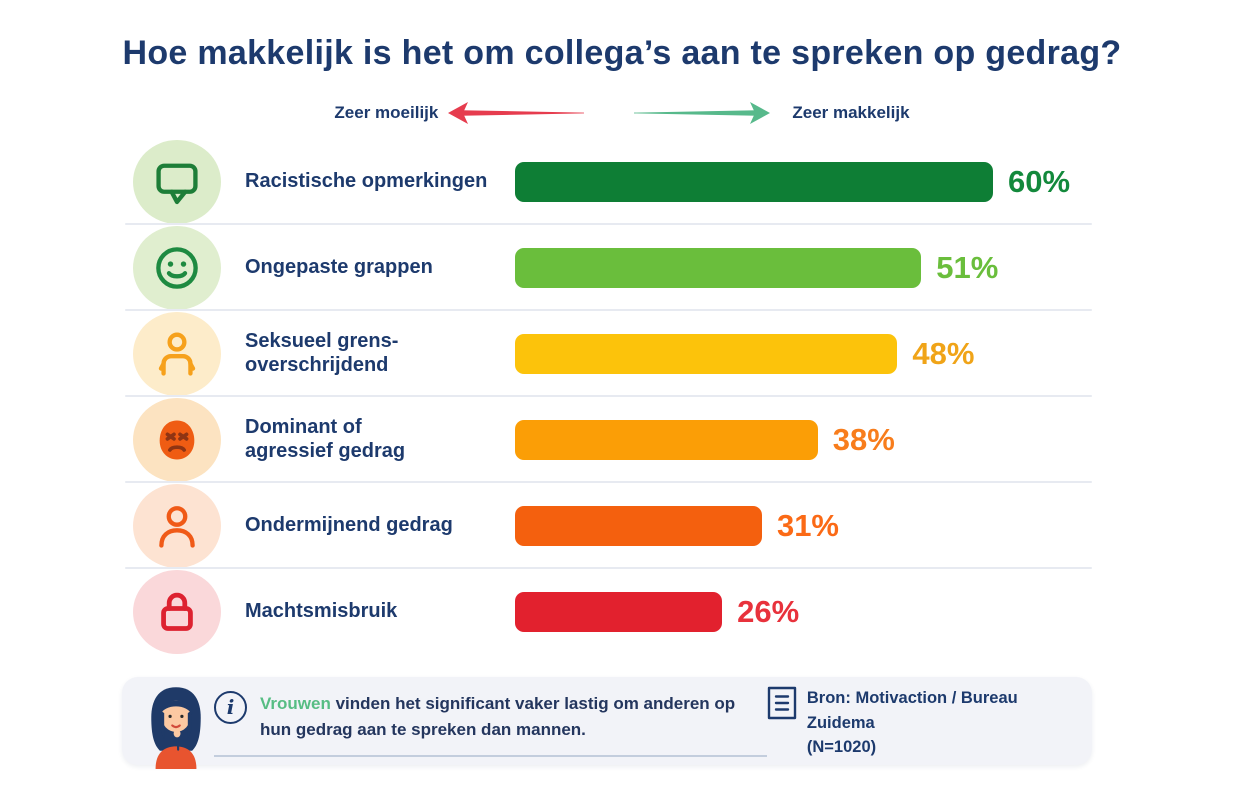  I want to click on bar-value-label: 51%, so click(967, 267).